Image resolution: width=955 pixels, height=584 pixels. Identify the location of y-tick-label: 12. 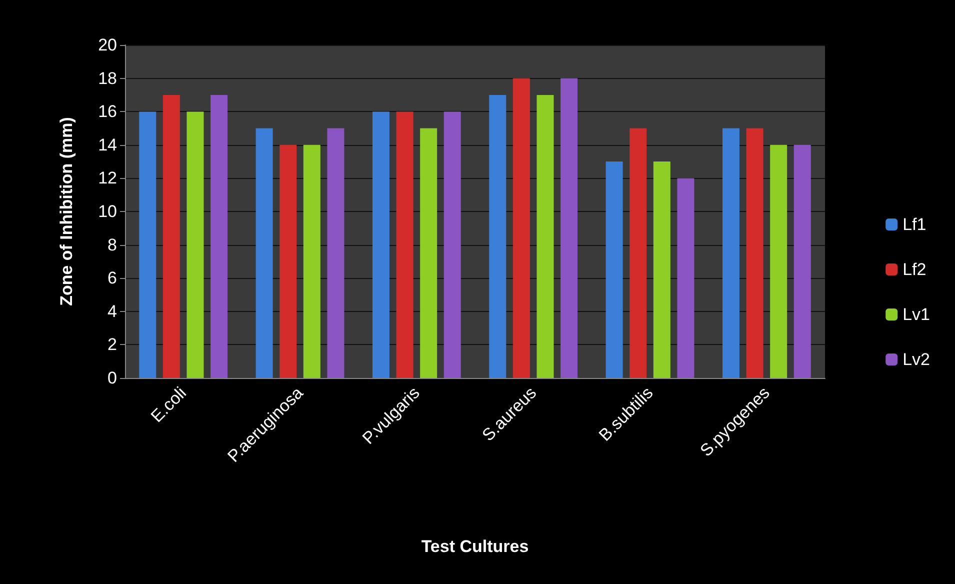
(107, 178).